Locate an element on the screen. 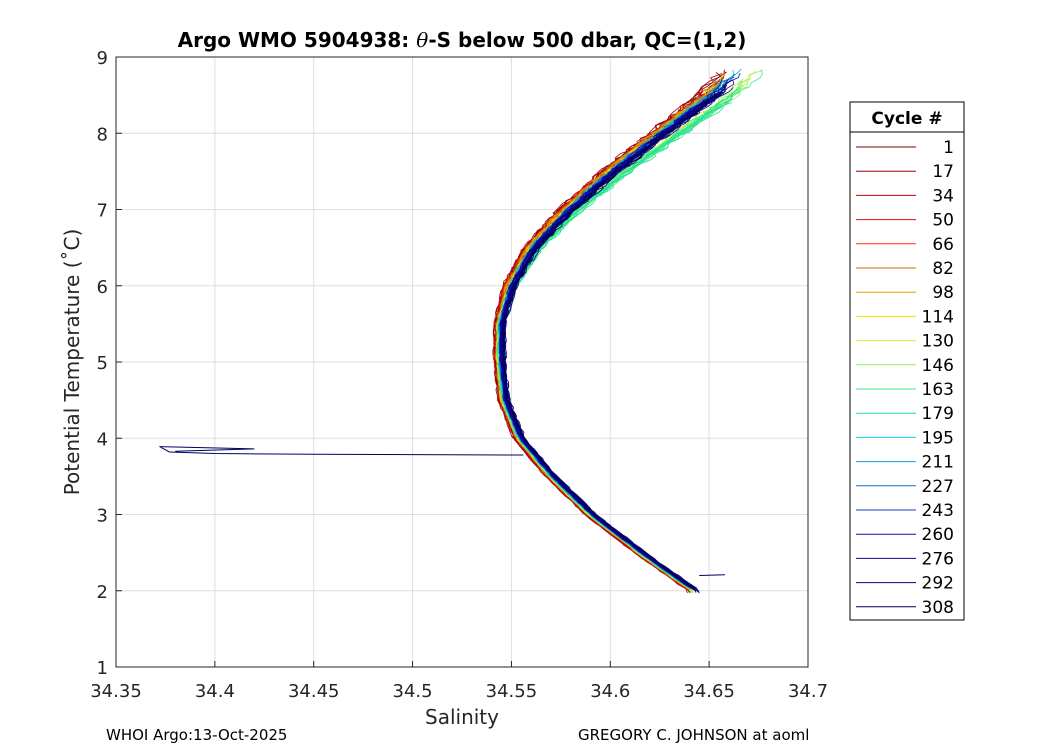  legend-label-50: 50 is located at coordinates (943, 221).